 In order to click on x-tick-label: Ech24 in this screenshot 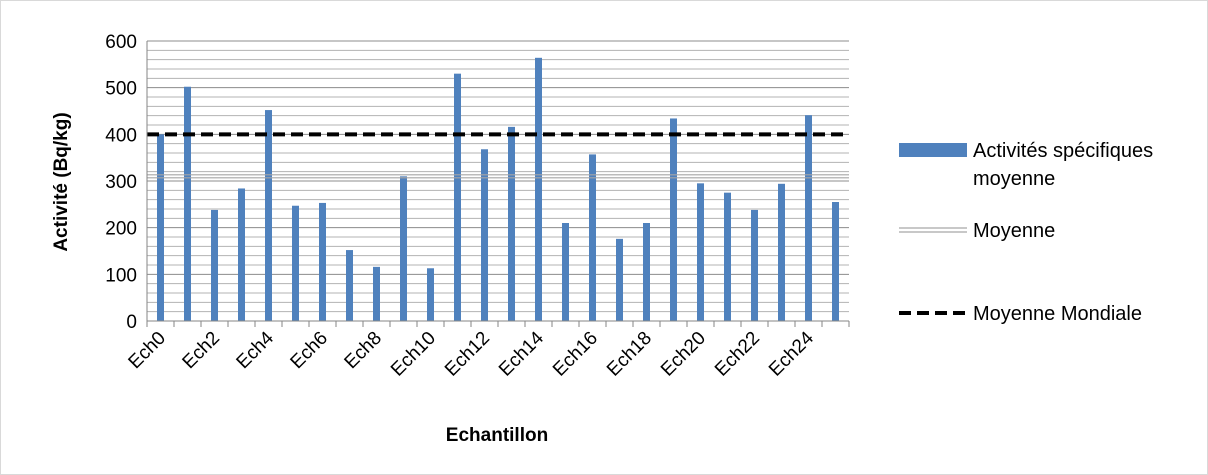, I will do `click(791, 353)`.